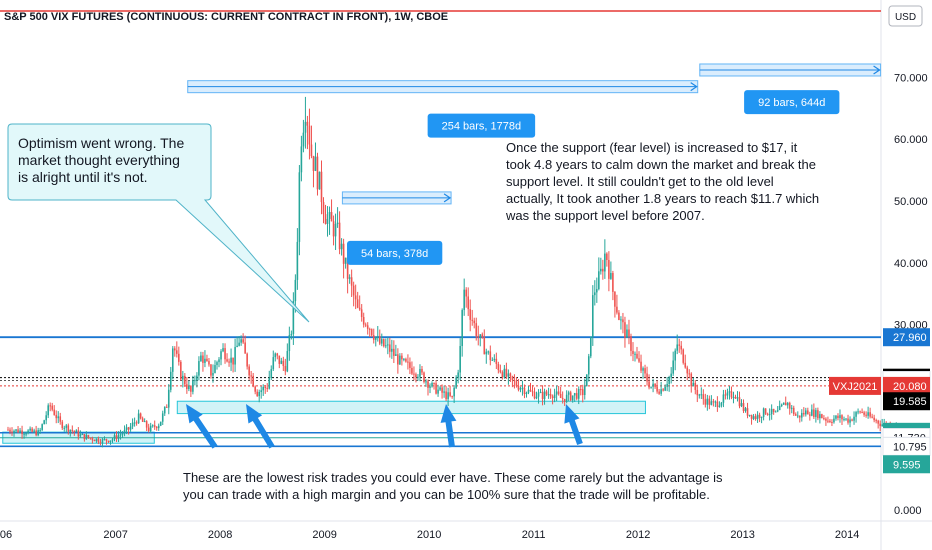  Describe the element at coordinates (411, 407) in the screenshot. I see `support-zone-2010s` at that location.